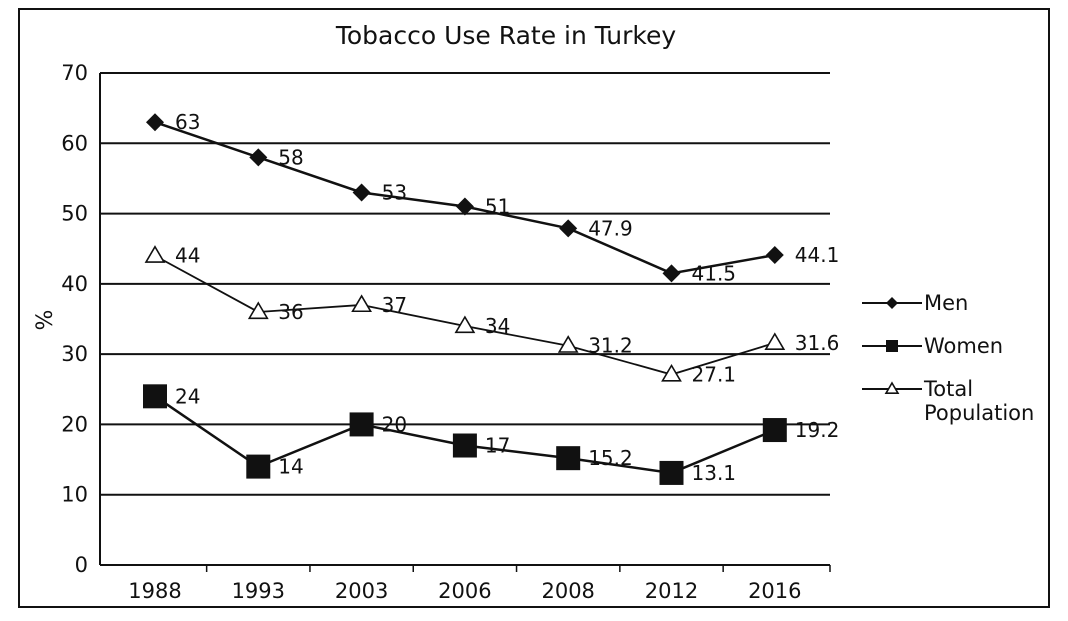 This screenshot has width=1068, height=621. I want to click on data-label: 36, so click(290, 312).